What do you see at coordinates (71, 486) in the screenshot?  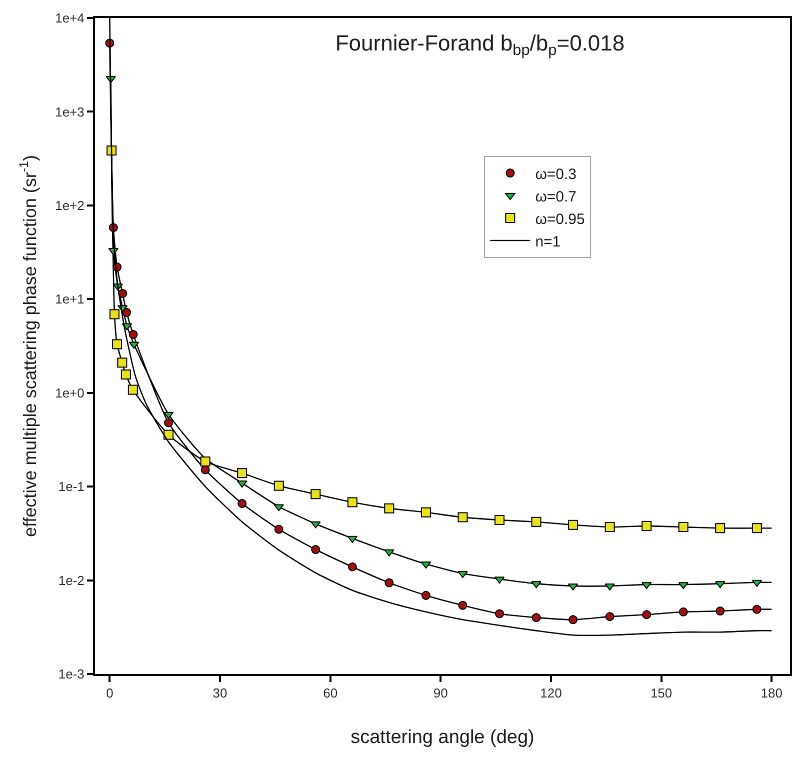 I see `y-tick-label: 1e-1` at bounding box center [71, 486].